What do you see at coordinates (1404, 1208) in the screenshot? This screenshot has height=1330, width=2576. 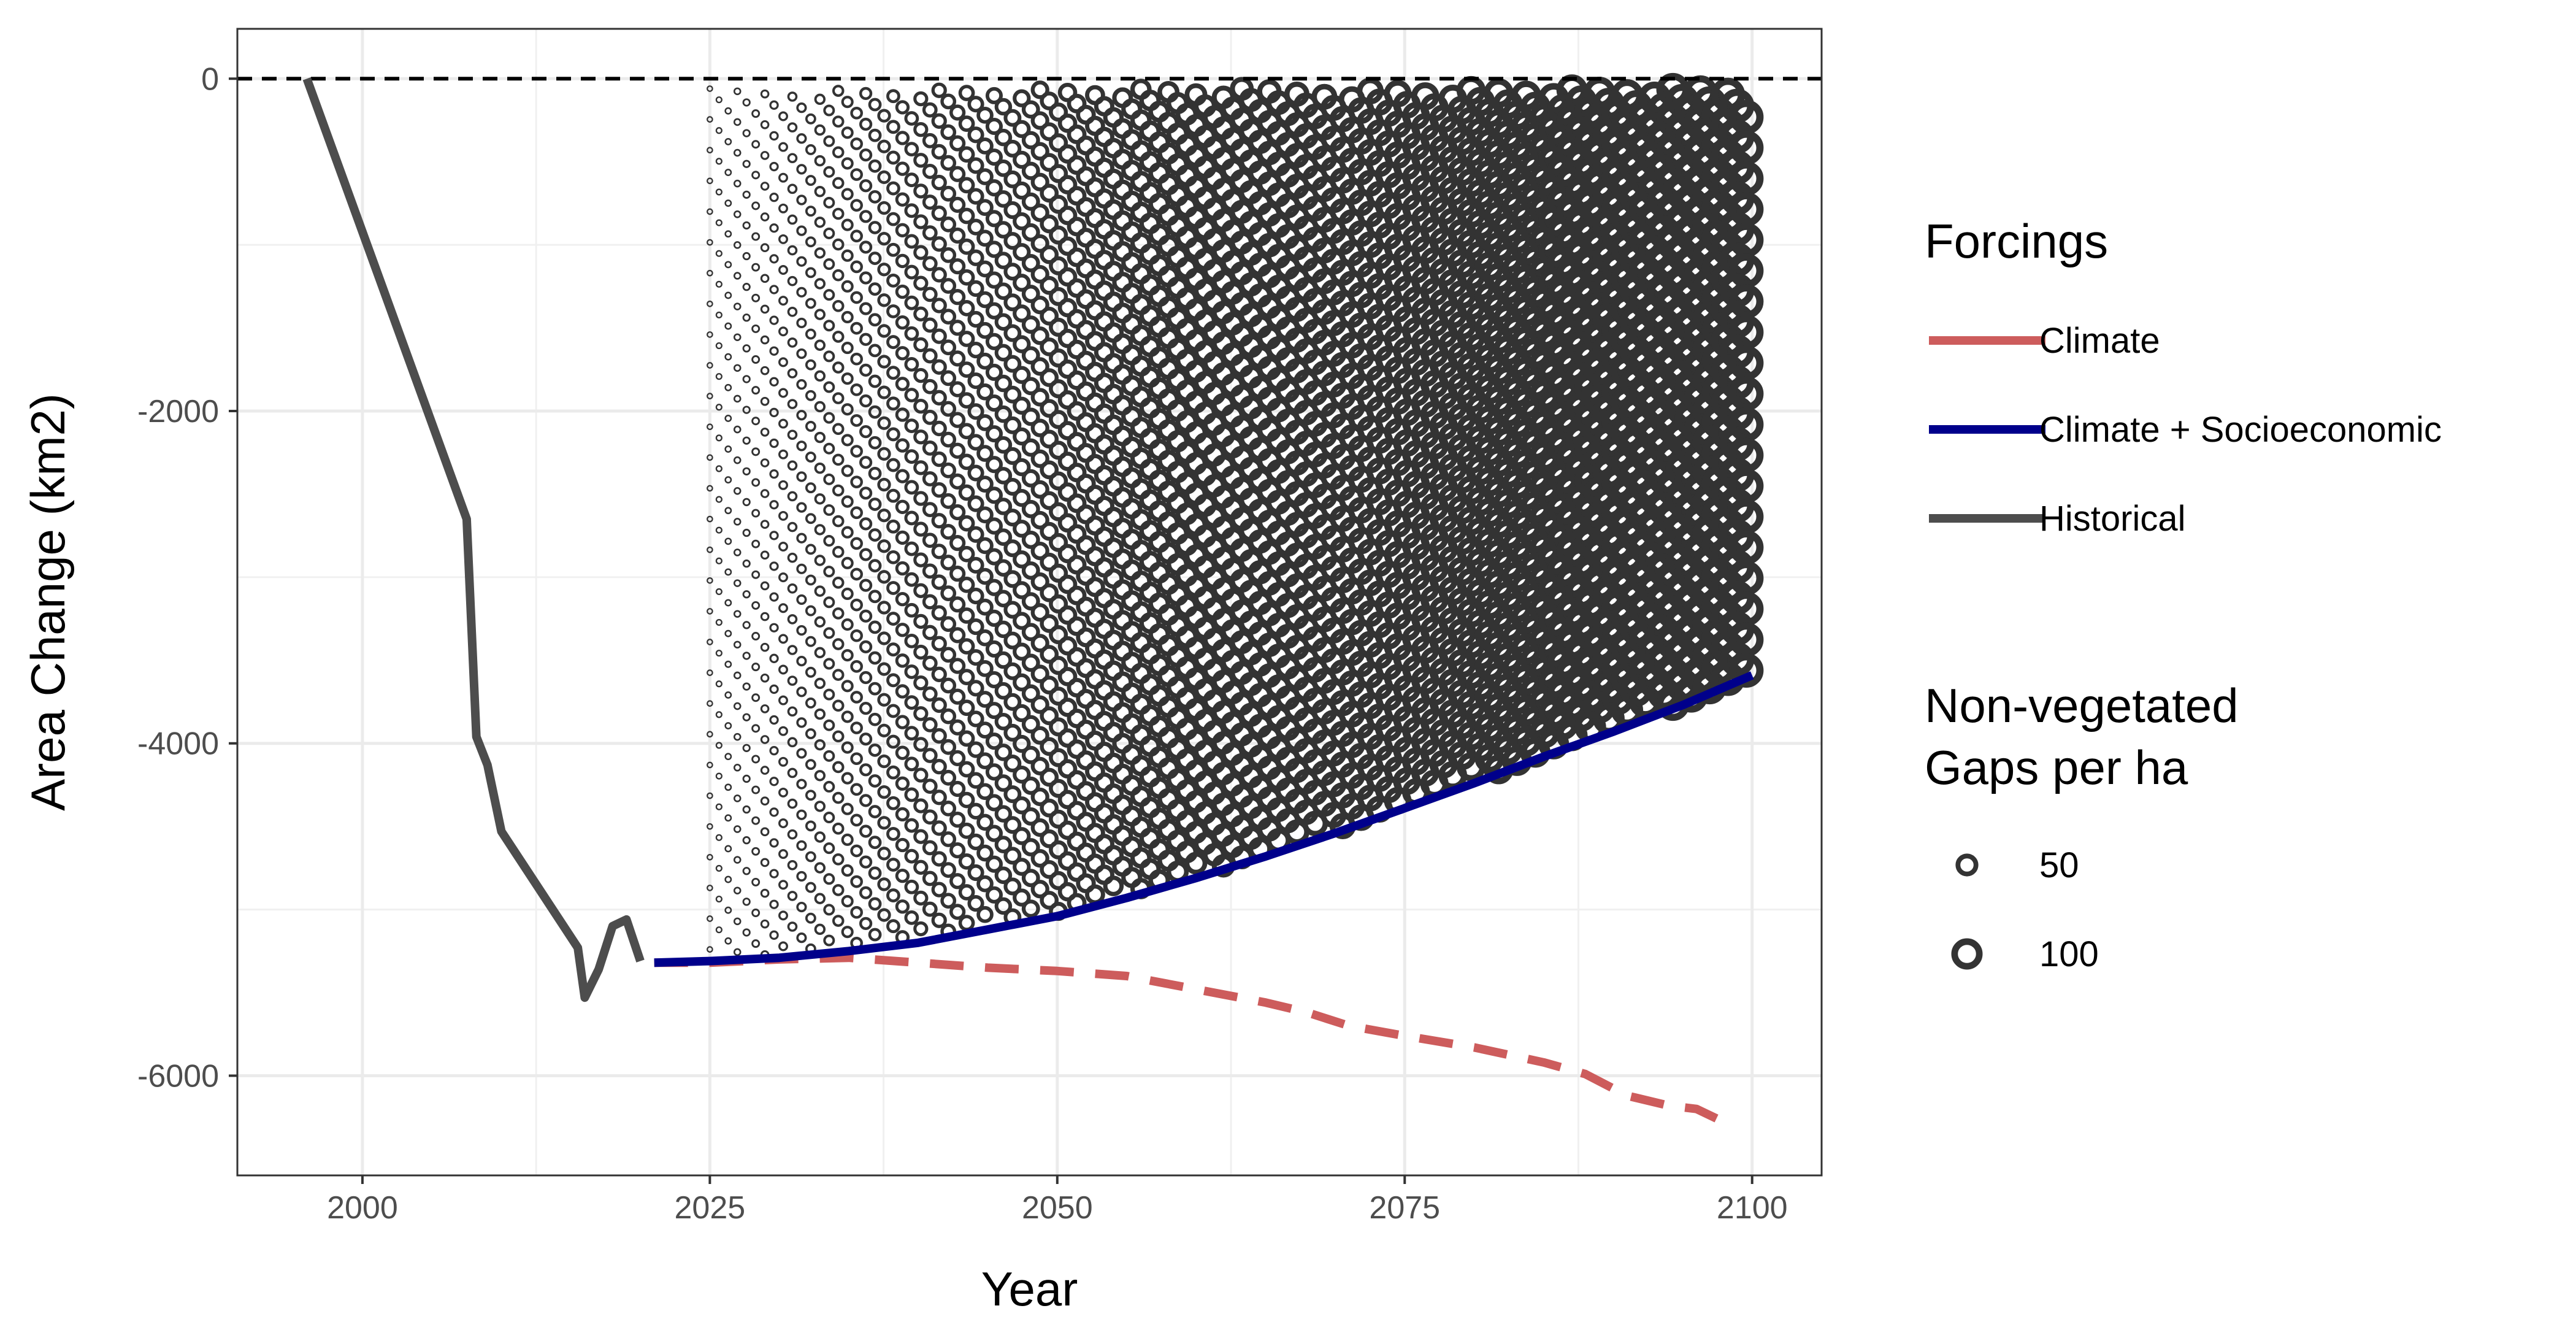 I see `x-tick-label: 2075` at bounding box center [1404, 1208].